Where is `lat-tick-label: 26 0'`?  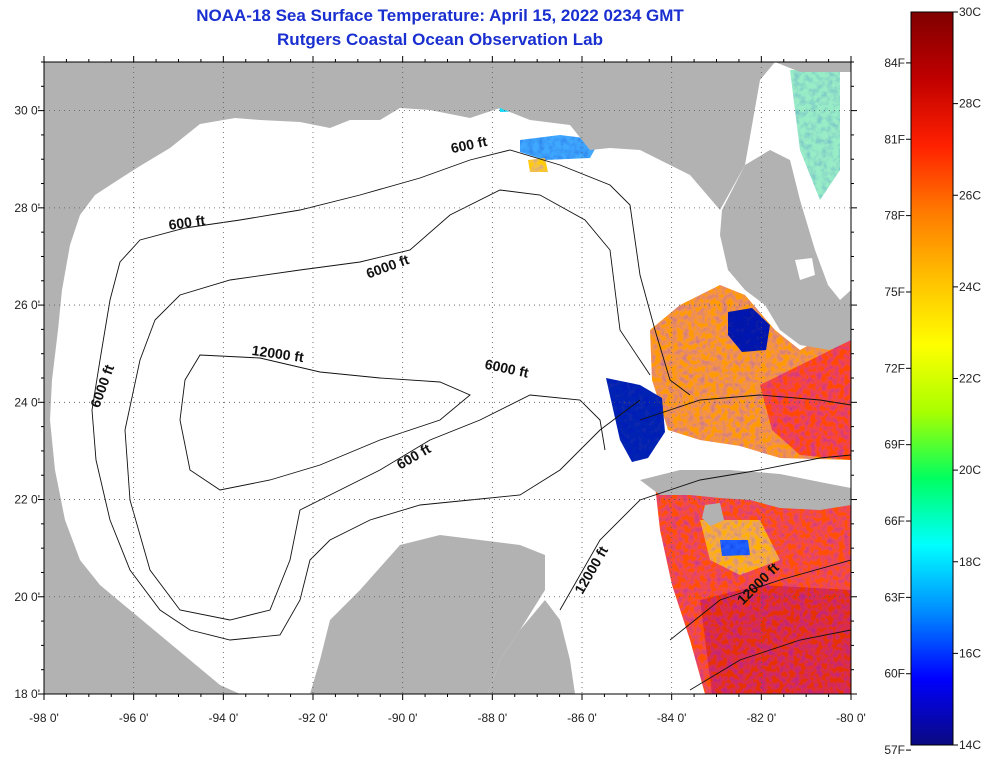
lat-tick-label: 26 0' is located at coordinates (27, 305).